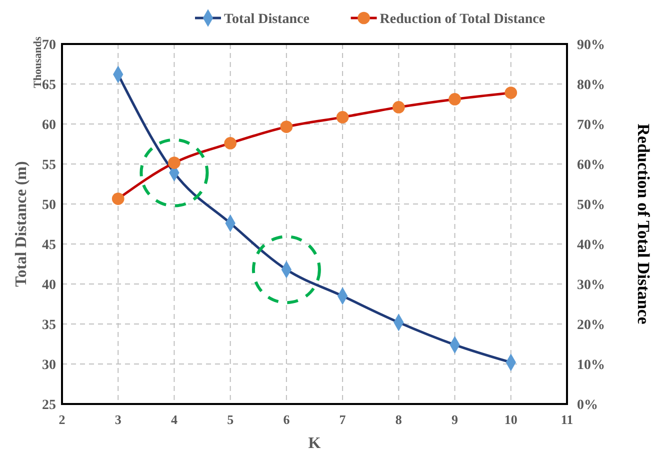 This screenshot has width=654, height=453. I want to click on y-axis-title: Total Distance (m), so click(21, 224).